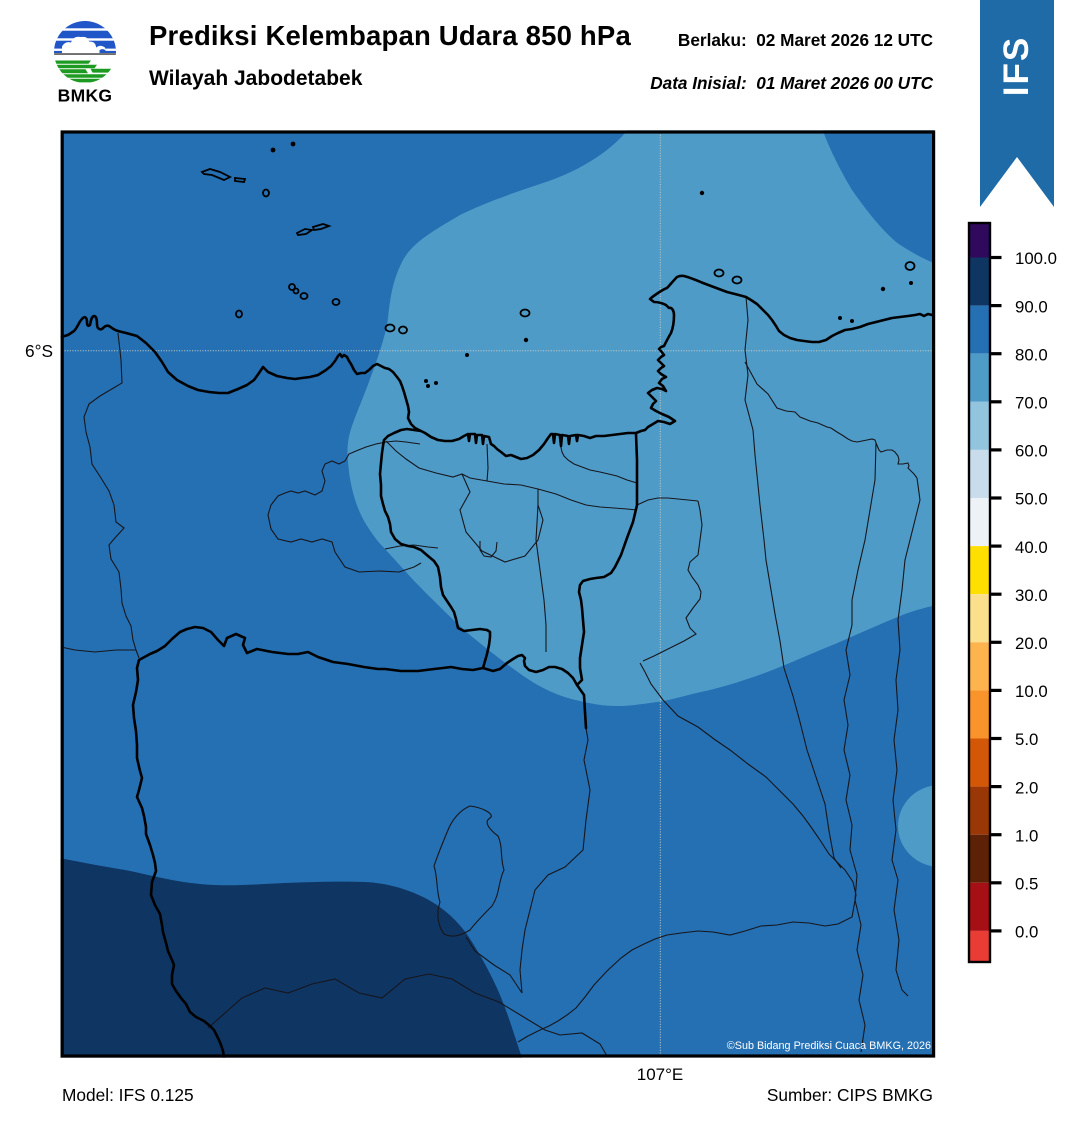  I want to click on svg-text: 10.0, so click(1031, 691).